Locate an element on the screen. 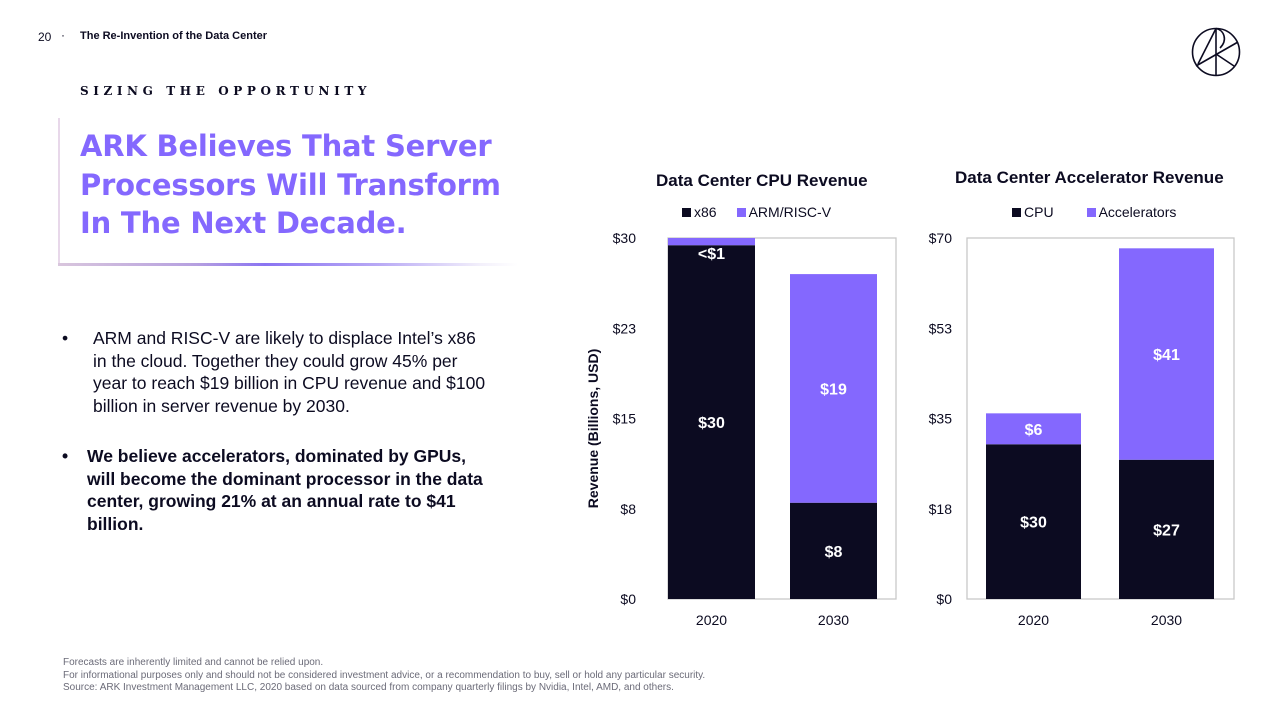  y-axis-label: Revenue (Billions, USD) is located at coordinates (593, 428).